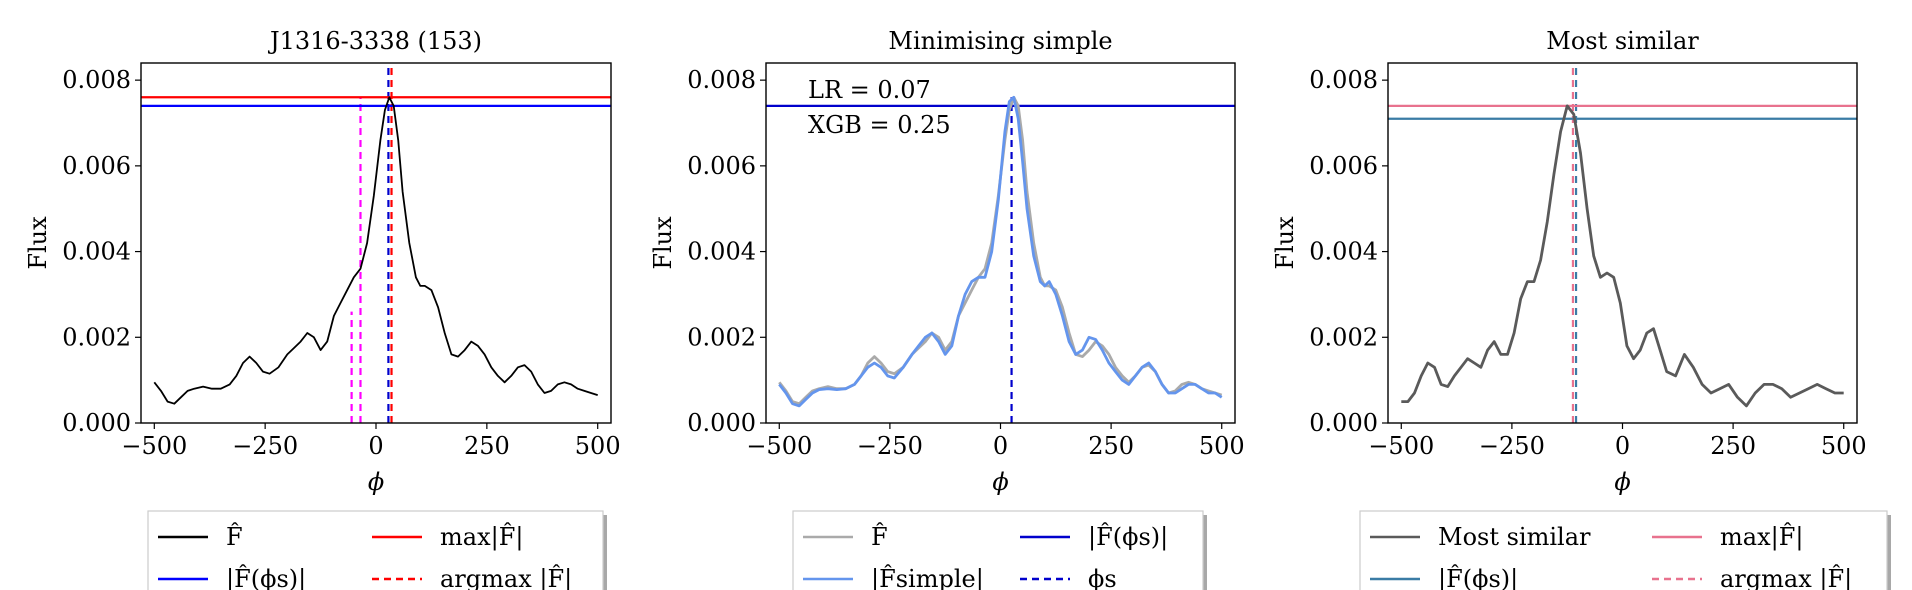 The width and height of the screenshot is (1912, 590). I want to click on legend: Most similar max|F̂| |F̂(ϕs)| argmax |F̂|, so click(1625, 550).